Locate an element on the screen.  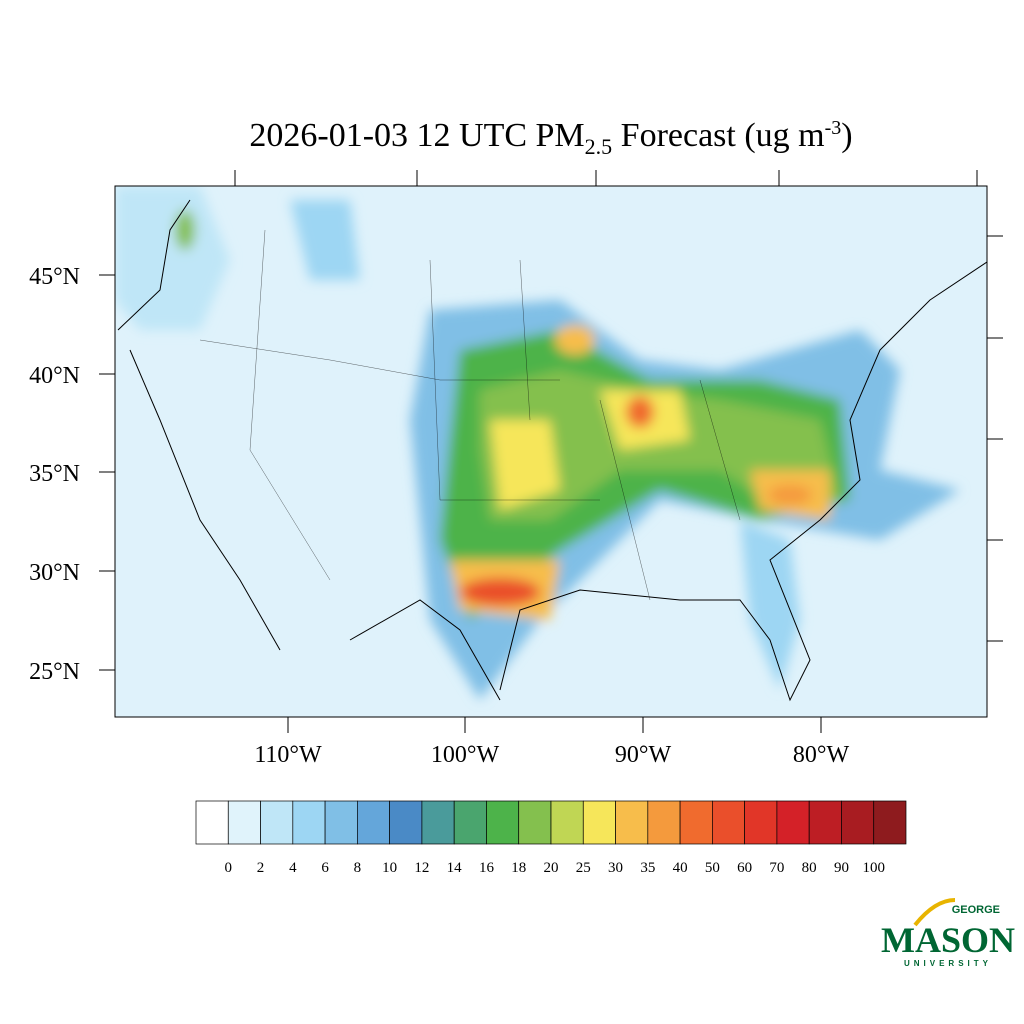
colorbar-label: 14 is located at coordinates (455, 868).